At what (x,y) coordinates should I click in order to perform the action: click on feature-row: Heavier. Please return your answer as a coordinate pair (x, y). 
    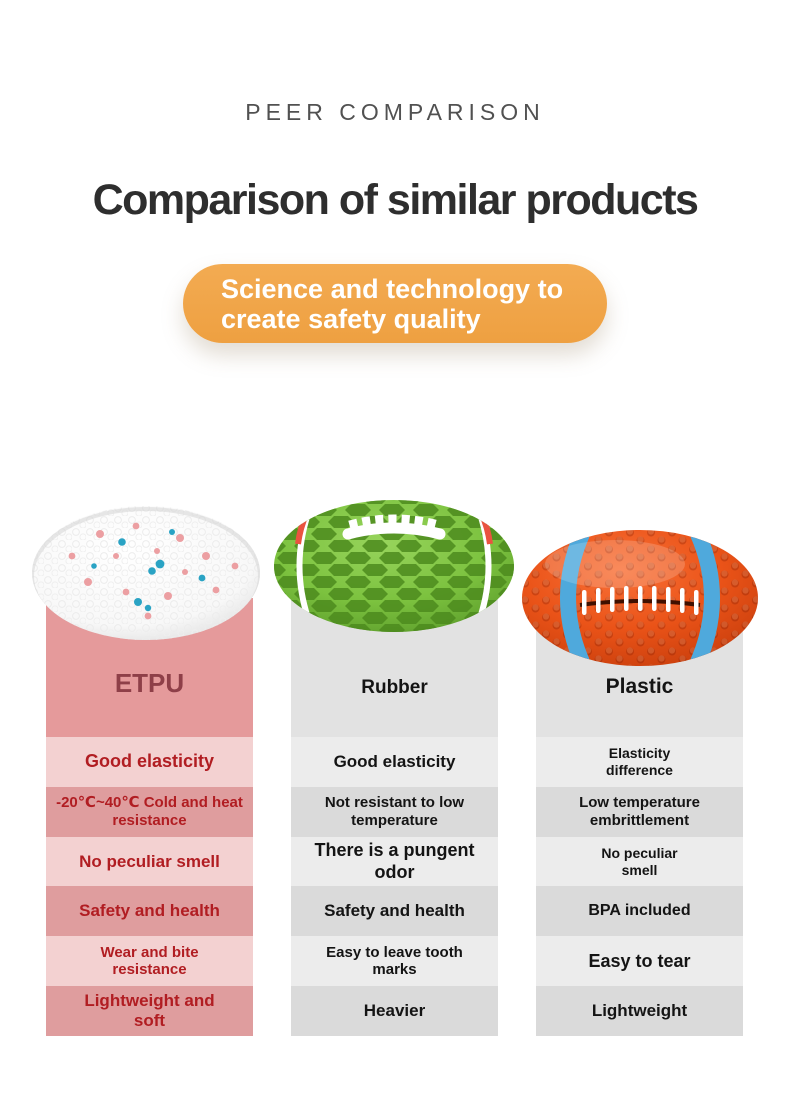
    Looking at the image, I should click on (394, 1011).